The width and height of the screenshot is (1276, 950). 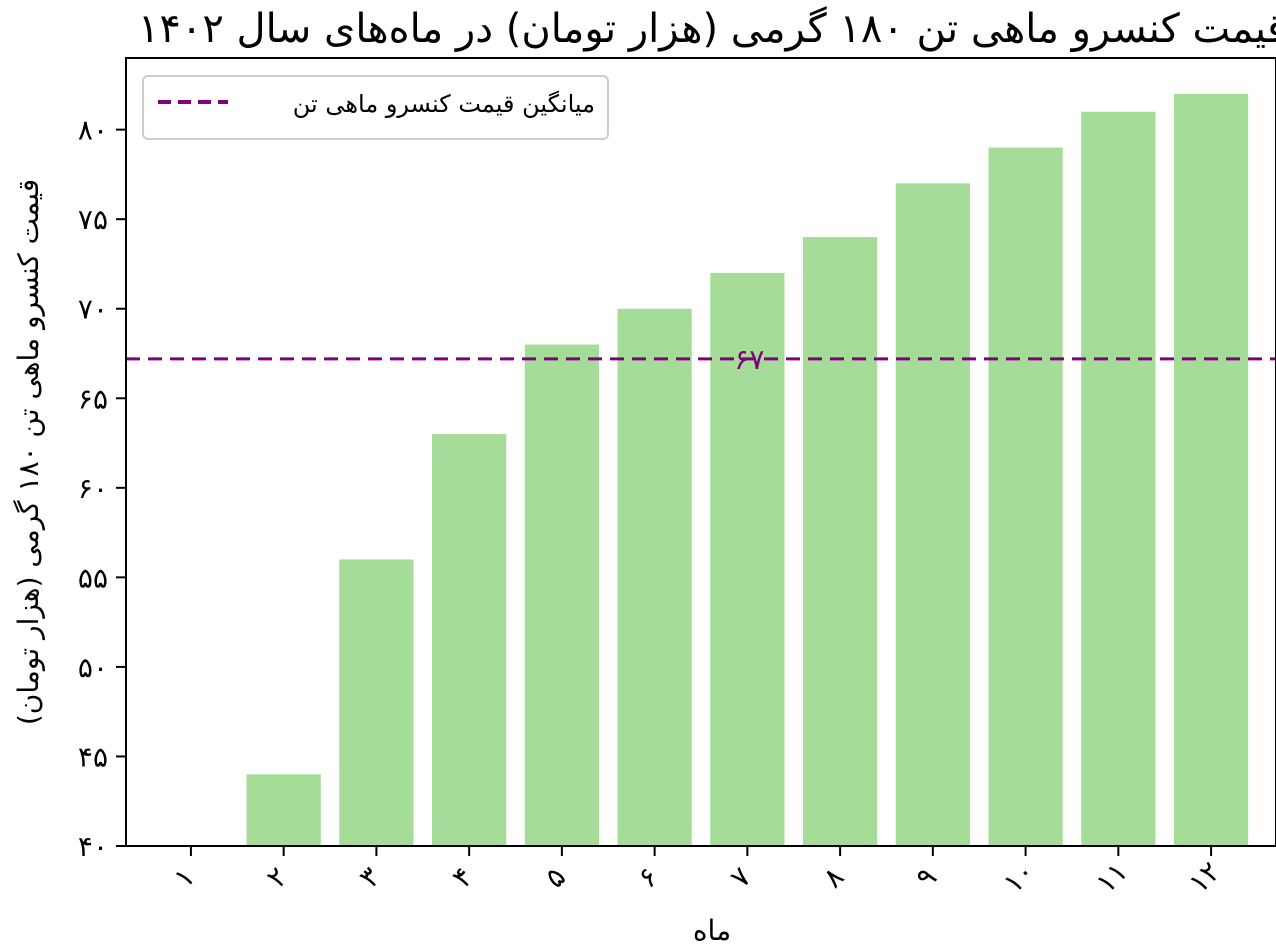 I want to click on x-tick-label: ۲, so click(x=277, y=877).